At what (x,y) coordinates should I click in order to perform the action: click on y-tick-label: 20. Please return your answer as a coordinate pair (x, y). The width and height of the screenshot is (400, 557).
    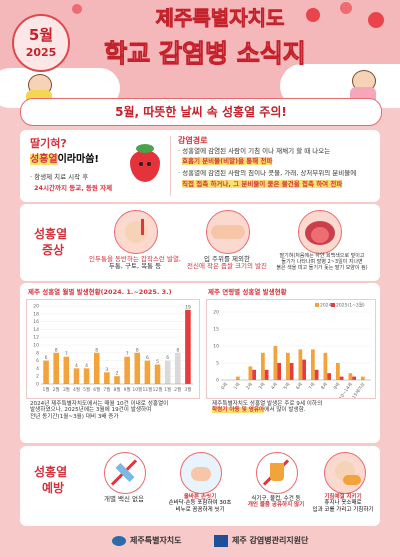
    Looking at the image, I should click on (36, 307).